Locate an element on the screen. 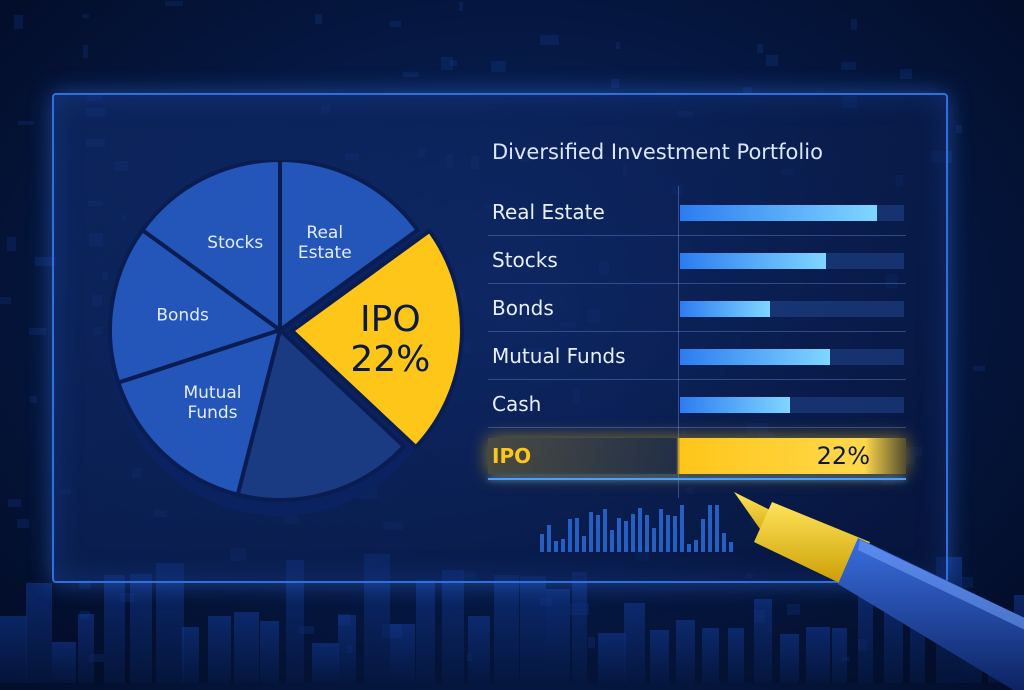 The width and height of the screenshot is (1024, 690). list-row-mutual-funds: Mutual Funds is located at coordinates (697, 356).